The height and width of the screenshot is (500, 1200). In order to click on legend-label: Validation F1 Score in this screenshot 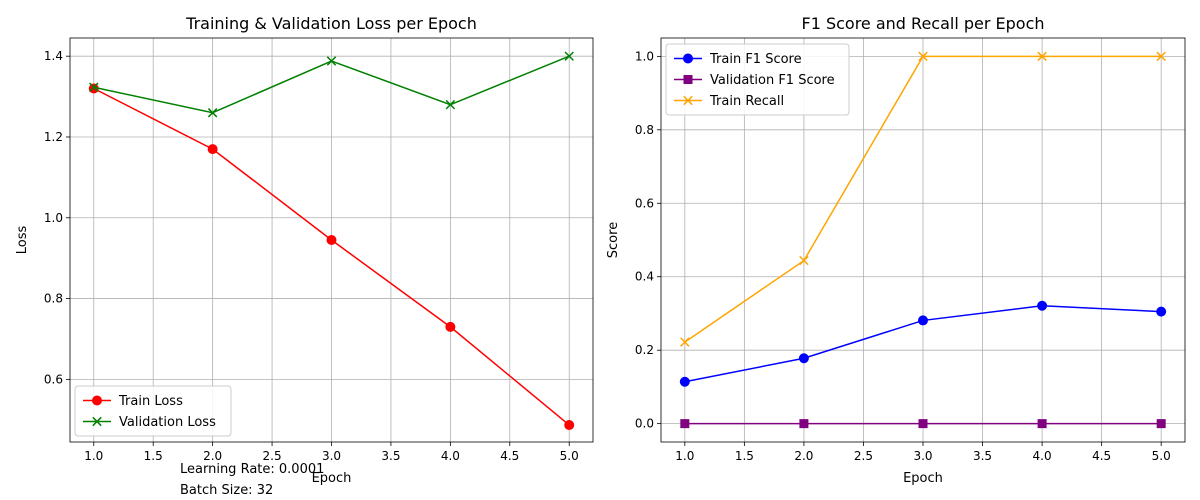, I will do `click(772, 80)`.